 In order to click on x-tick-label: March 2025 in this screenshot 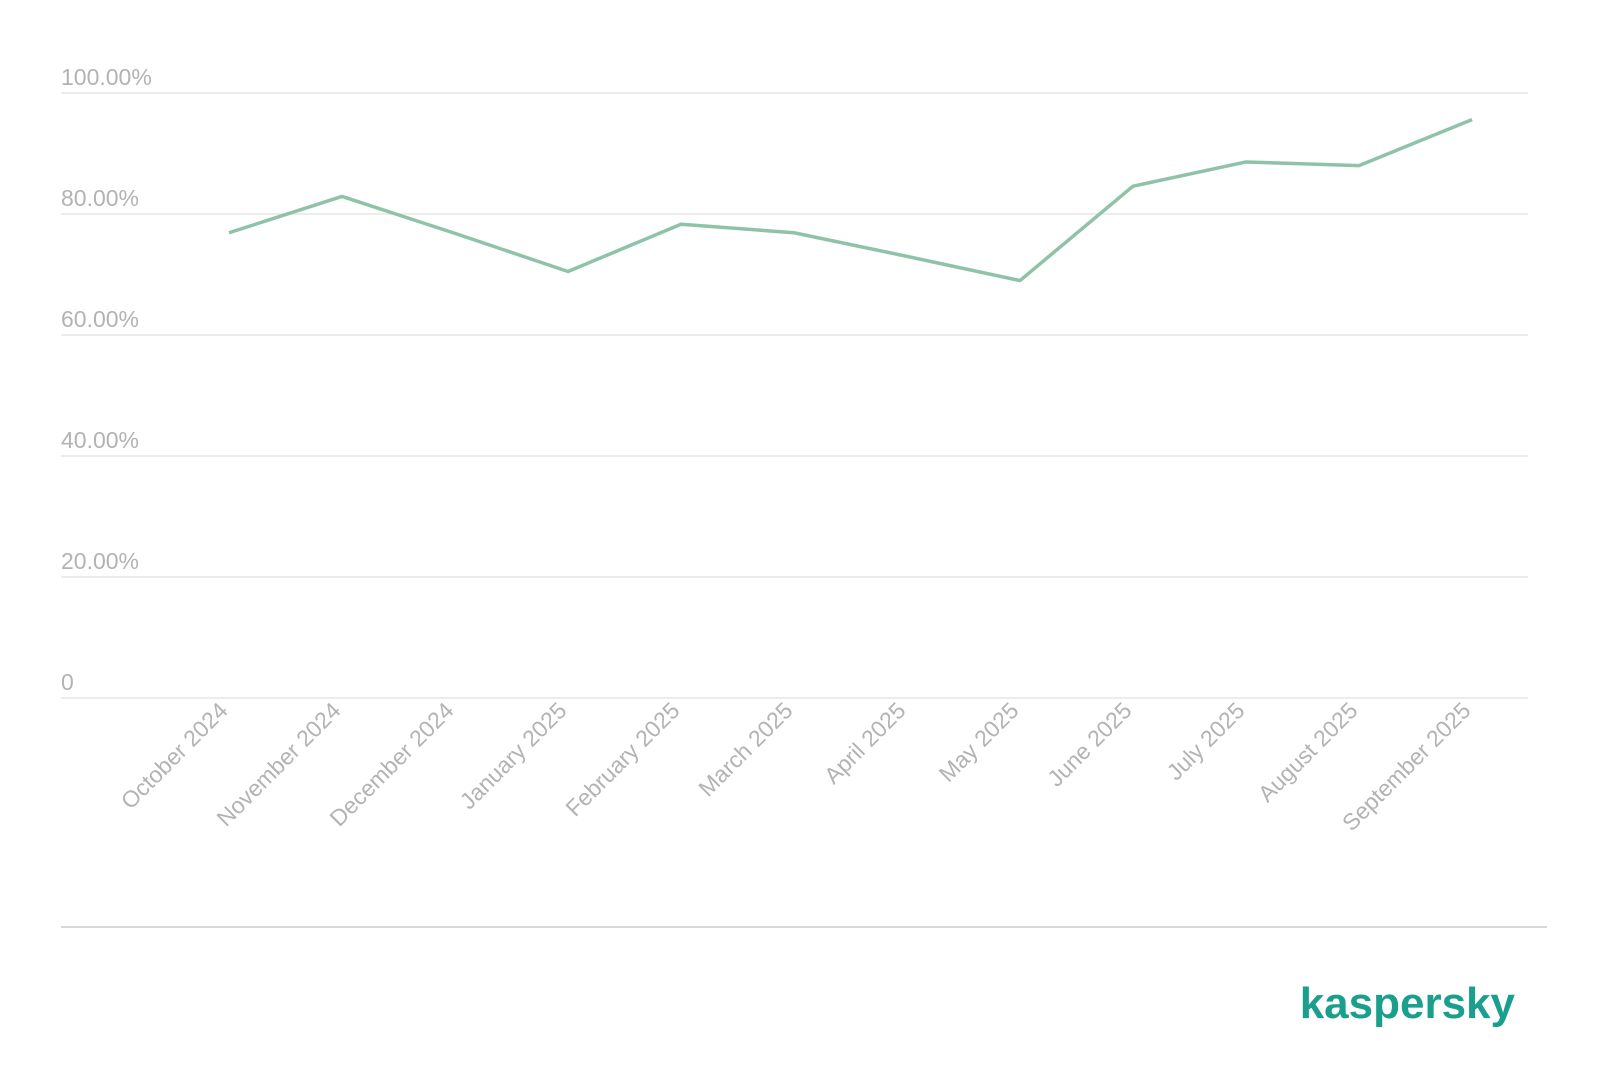, I will do `click(745, 749)`.